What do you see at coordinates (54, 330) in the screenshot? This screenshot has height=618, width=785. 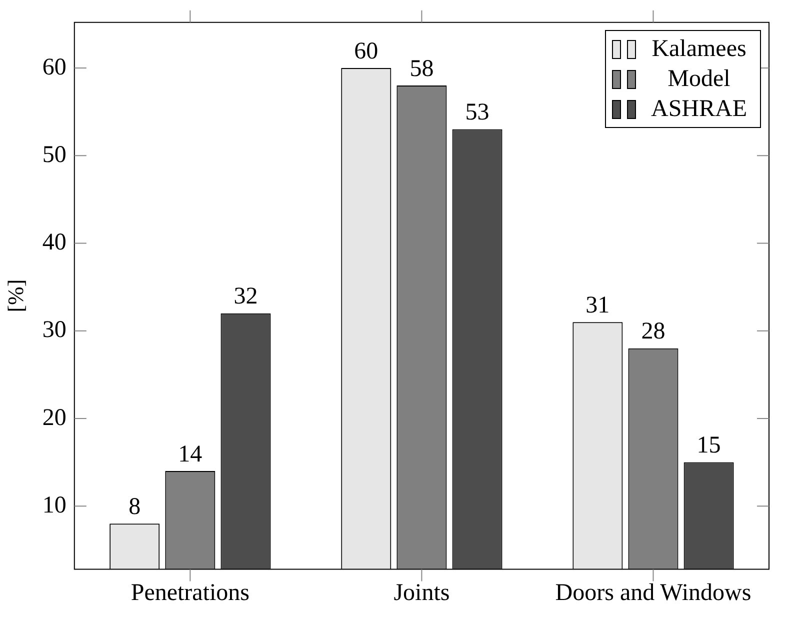 I see `y-tick-label: 30` at bounding box center [54, 330].